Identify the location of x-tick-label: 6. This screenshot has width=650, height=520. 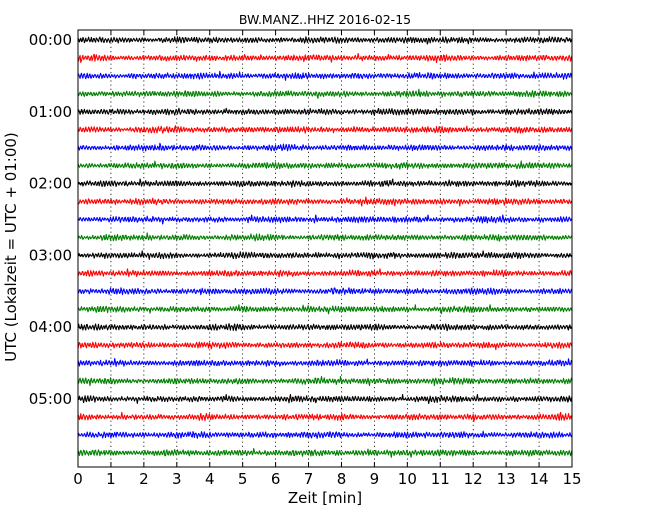
(276, 479).